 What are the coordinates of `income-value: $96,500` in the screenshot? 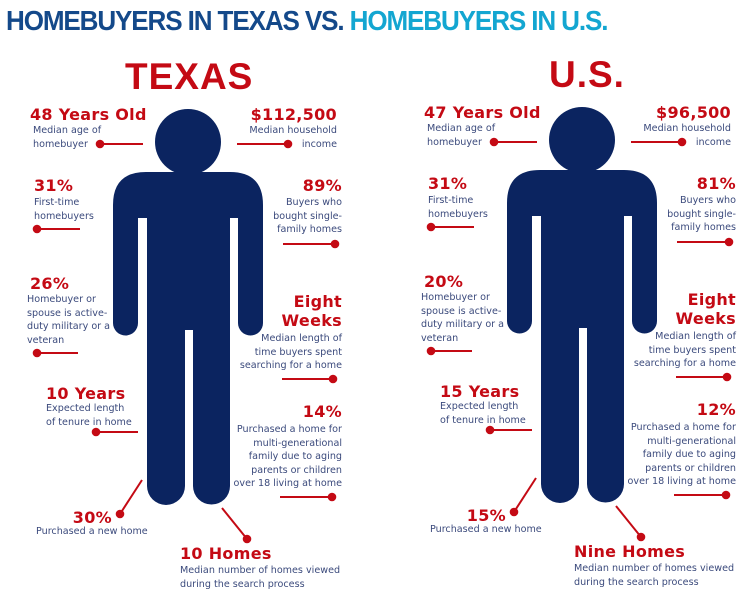 It's located at (693, 112).